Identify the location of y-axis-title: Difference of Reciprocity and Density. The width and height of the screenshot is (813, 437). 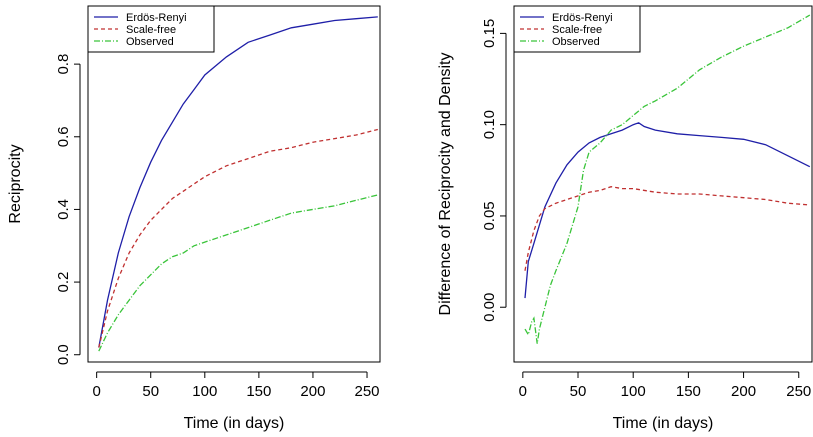
(445, 184).